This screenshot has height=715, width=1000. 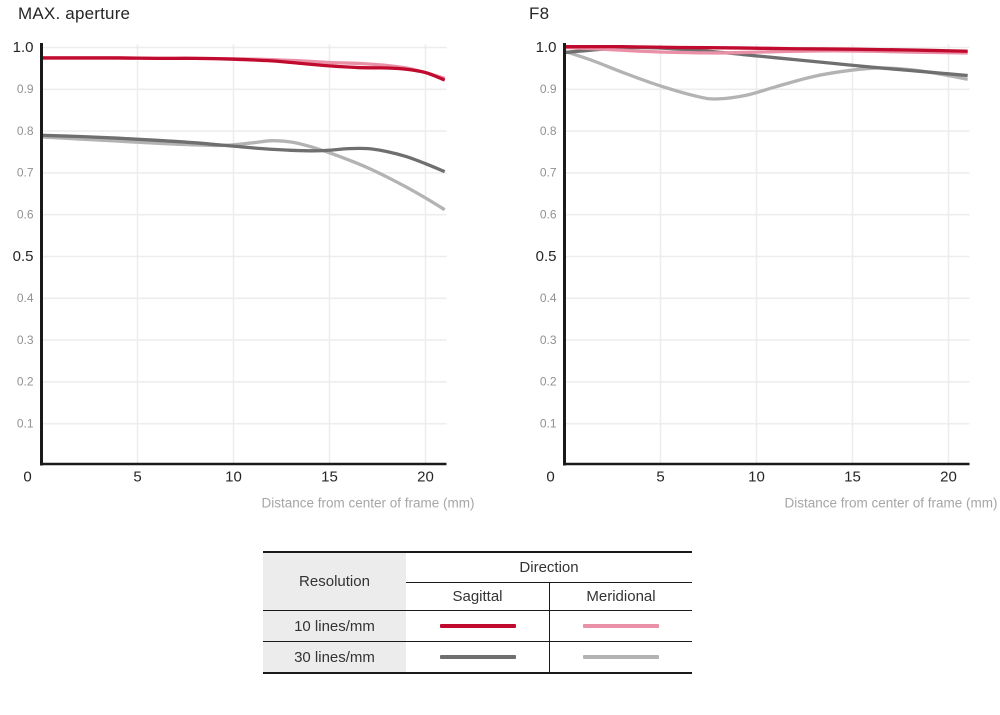 What do you see at coordinates (620, 597) in the screenshot?
I see `legend-column-meridional: Meridional` at bounding box center [620, 597].